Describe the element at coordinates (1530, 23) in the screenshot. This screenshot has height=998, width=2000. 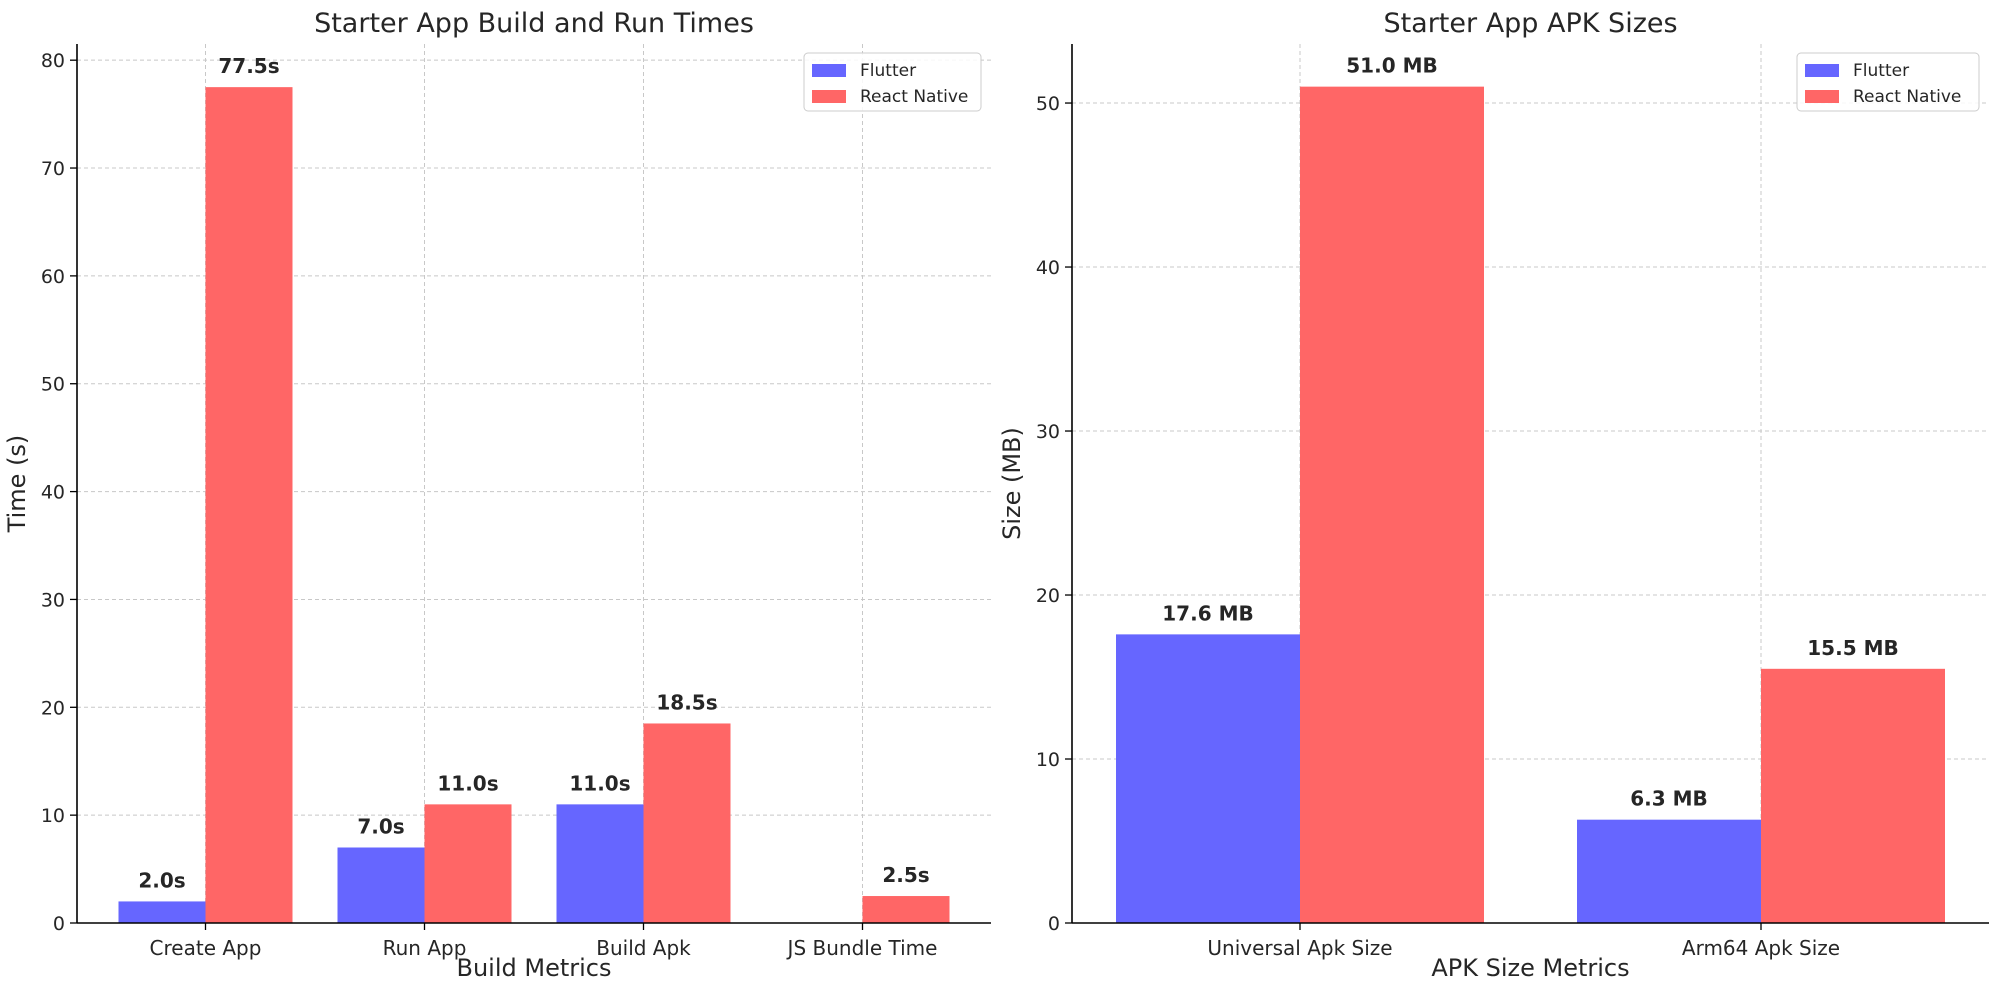
I see `chart-title: Starter App APK Sizes` at that location.